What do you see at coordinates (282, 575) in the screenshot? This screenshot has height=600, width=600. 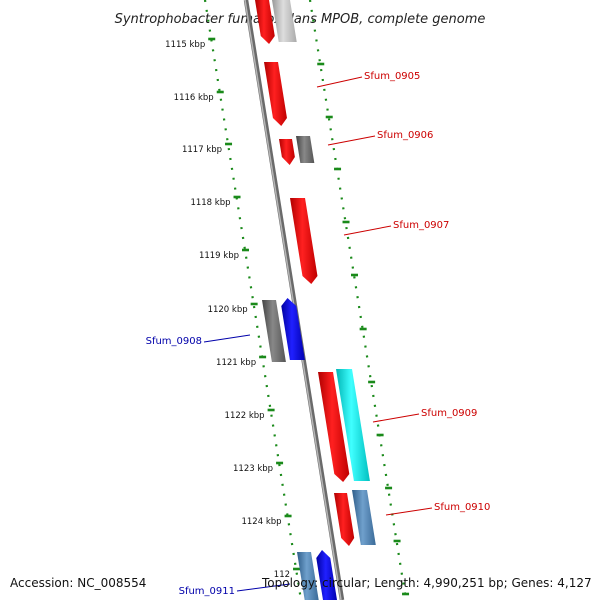 I see `kbp-tick-label: 112` at bounding box center [282, 575].